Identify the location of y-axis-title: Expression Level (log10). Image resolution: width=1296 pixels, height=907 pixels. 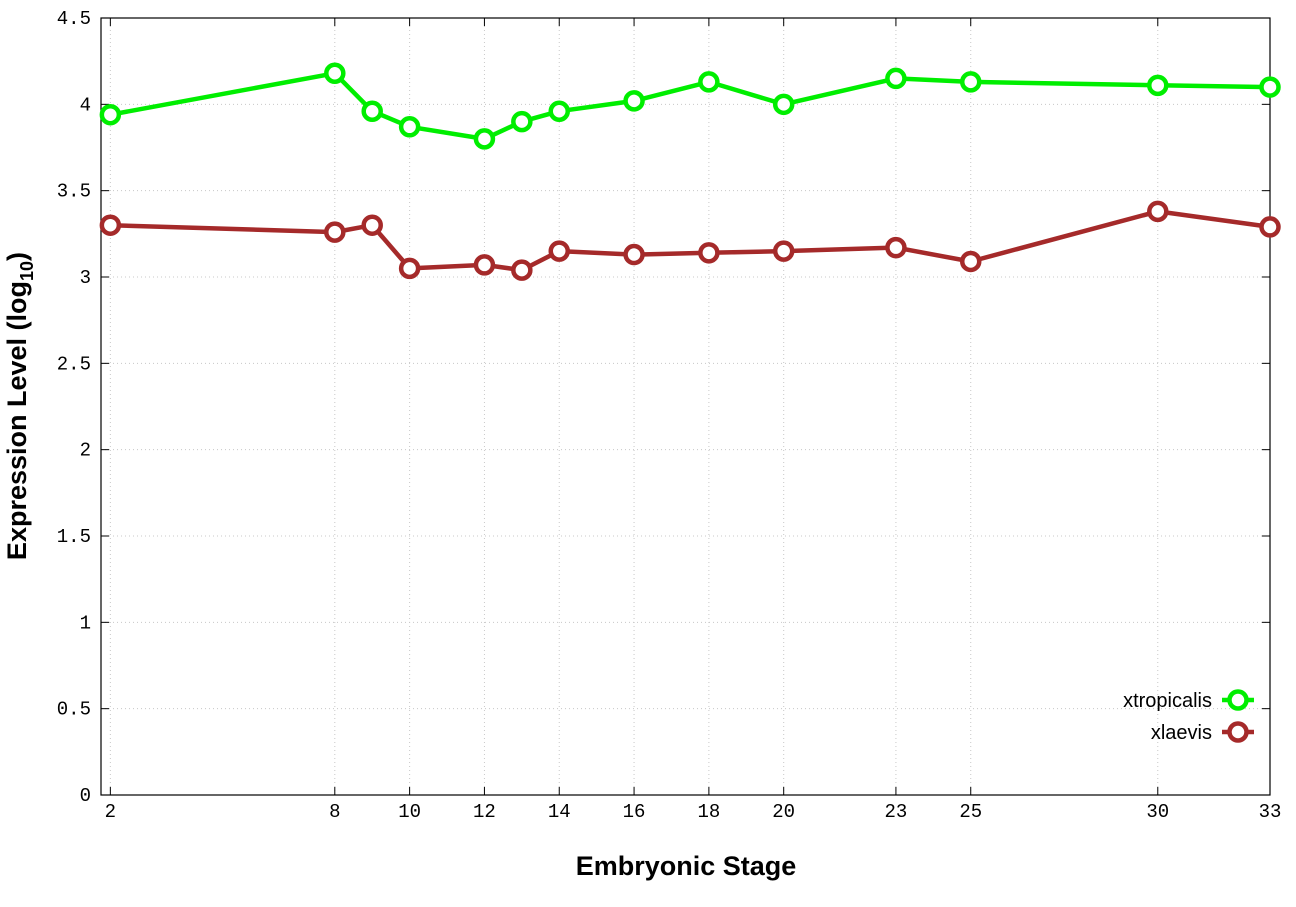
(19, 406).